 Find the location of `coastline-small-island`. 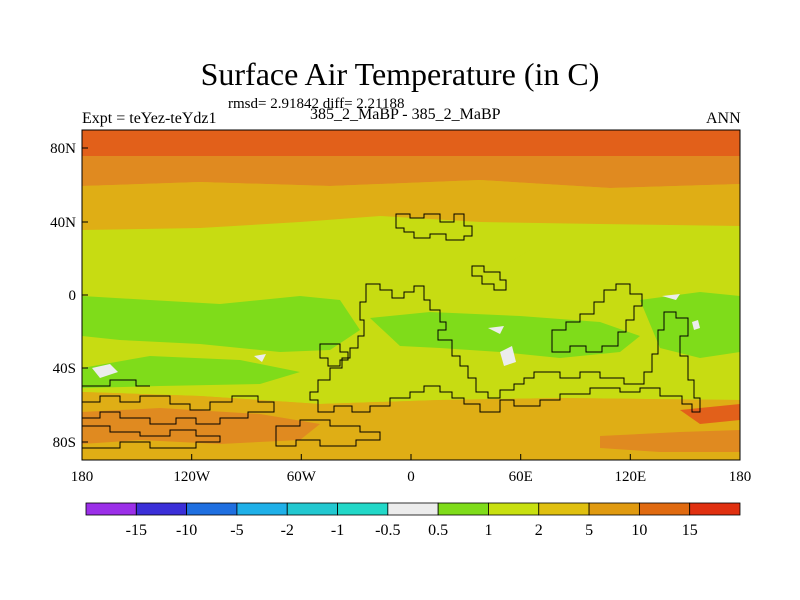

coastline-small-island is located at coordinates (489, 278).